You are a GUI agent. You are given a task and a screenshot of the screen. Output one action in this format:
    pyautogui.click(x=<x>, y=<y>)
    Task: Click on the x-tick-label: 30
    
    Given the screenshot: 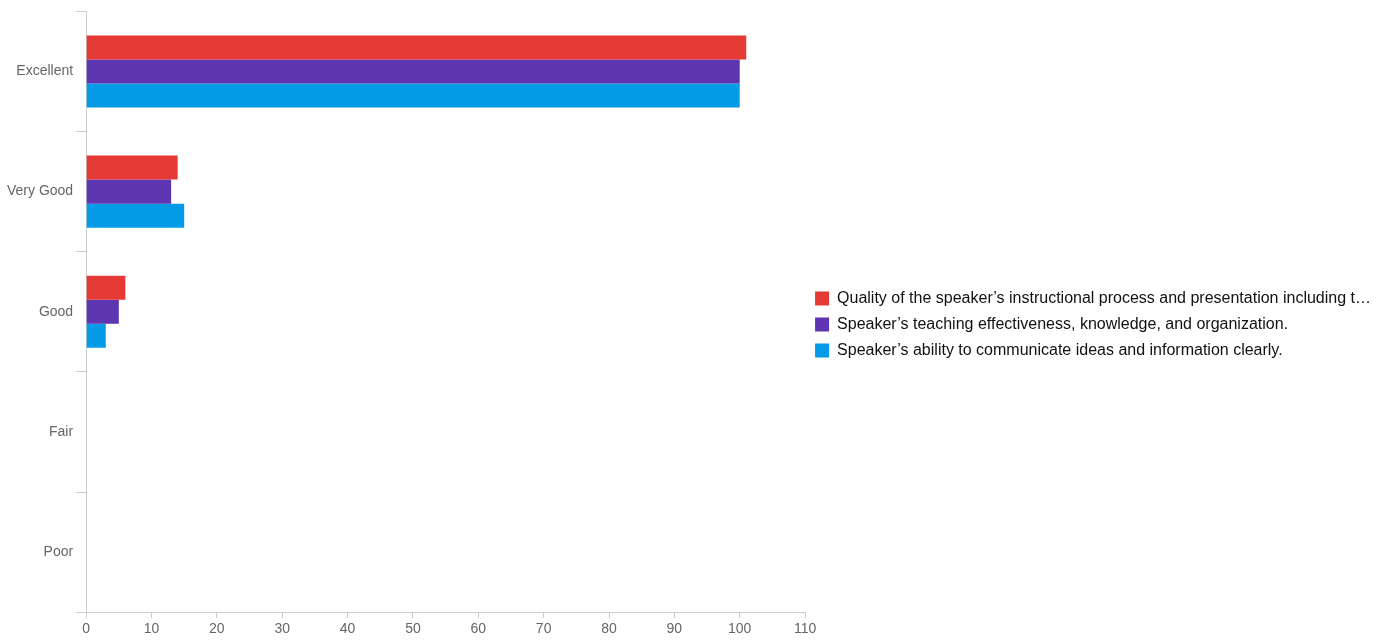 What is the action you would take?
    pyautogui.click(x=282, y=628)
    